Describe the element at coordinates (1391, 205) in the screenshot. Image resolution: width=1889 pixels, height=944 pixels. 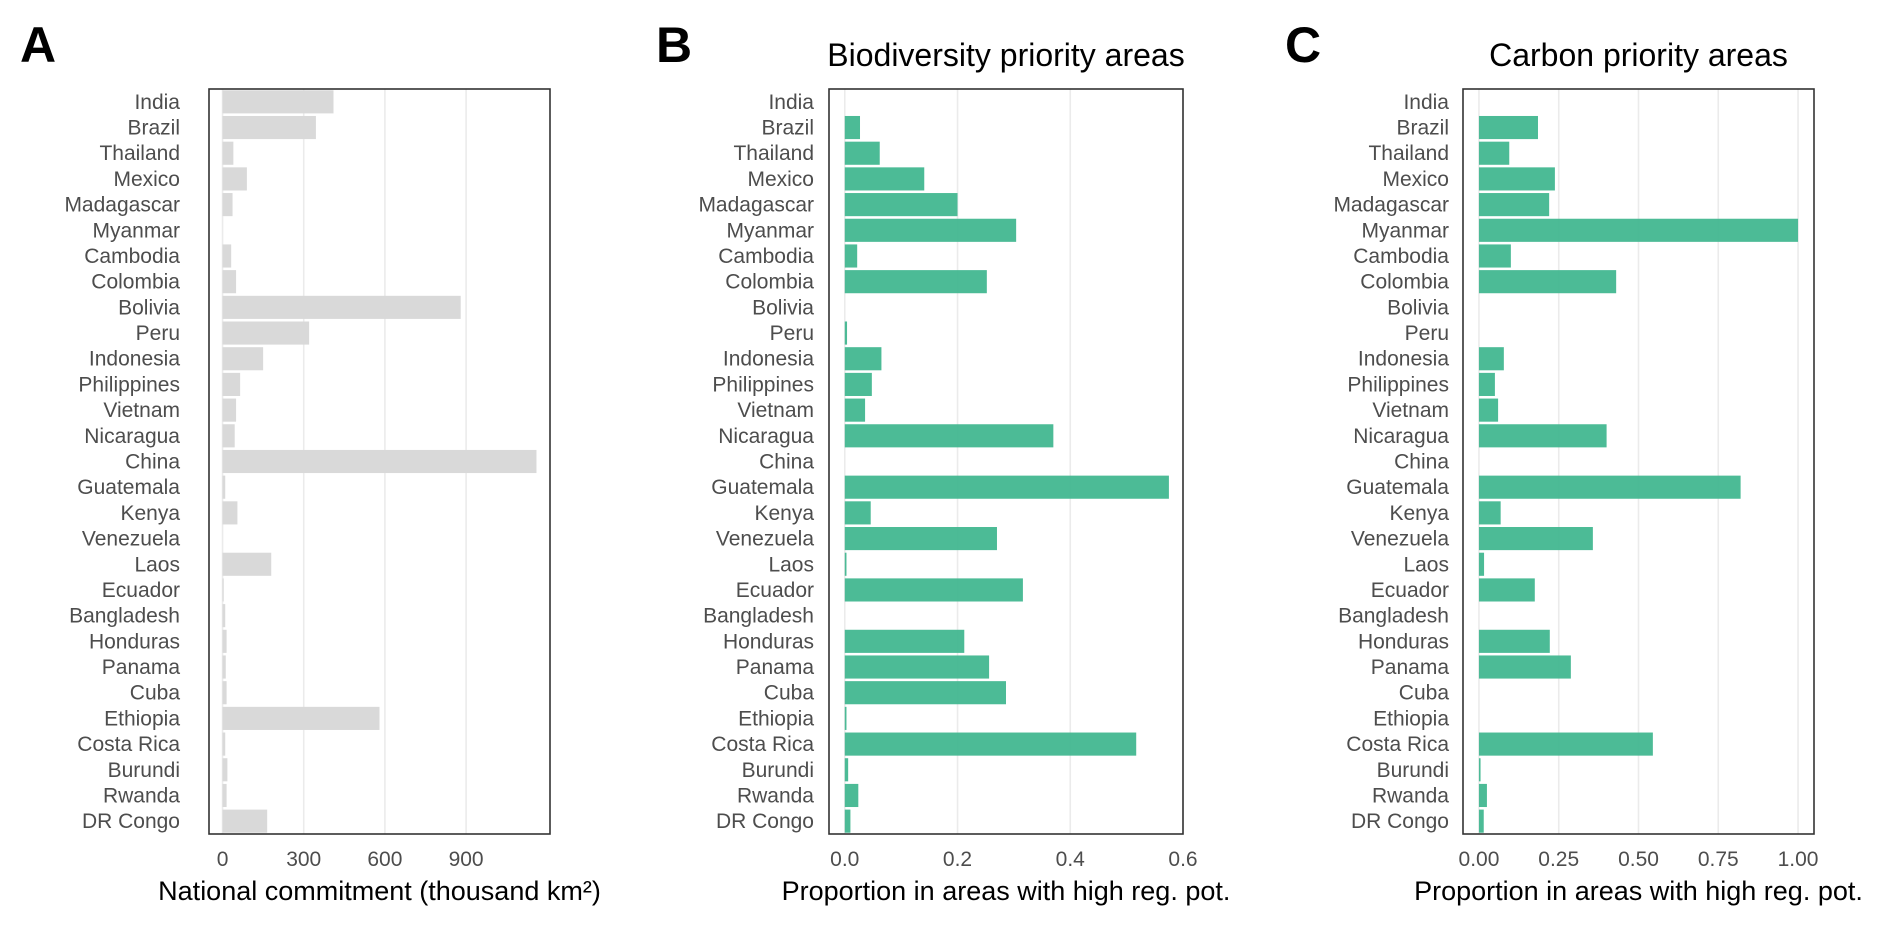
I see `y-tick-label: Madagascar` at that location.